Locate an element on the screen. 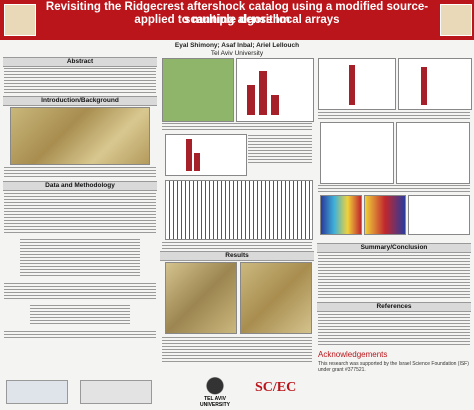  title-line: applied to multiple dense local arrays is located at coordinates (237, 20).